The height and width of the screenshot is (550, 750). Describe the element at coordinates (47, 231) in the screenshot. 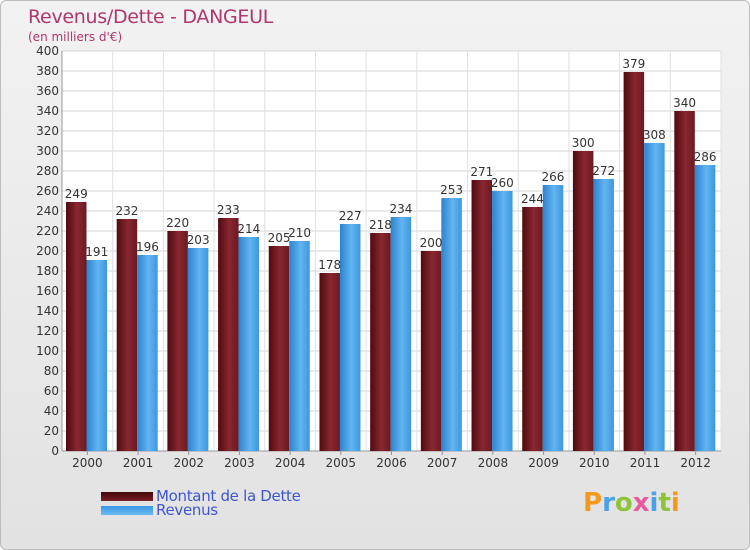

I see `y-tick-label: 220` at that location.